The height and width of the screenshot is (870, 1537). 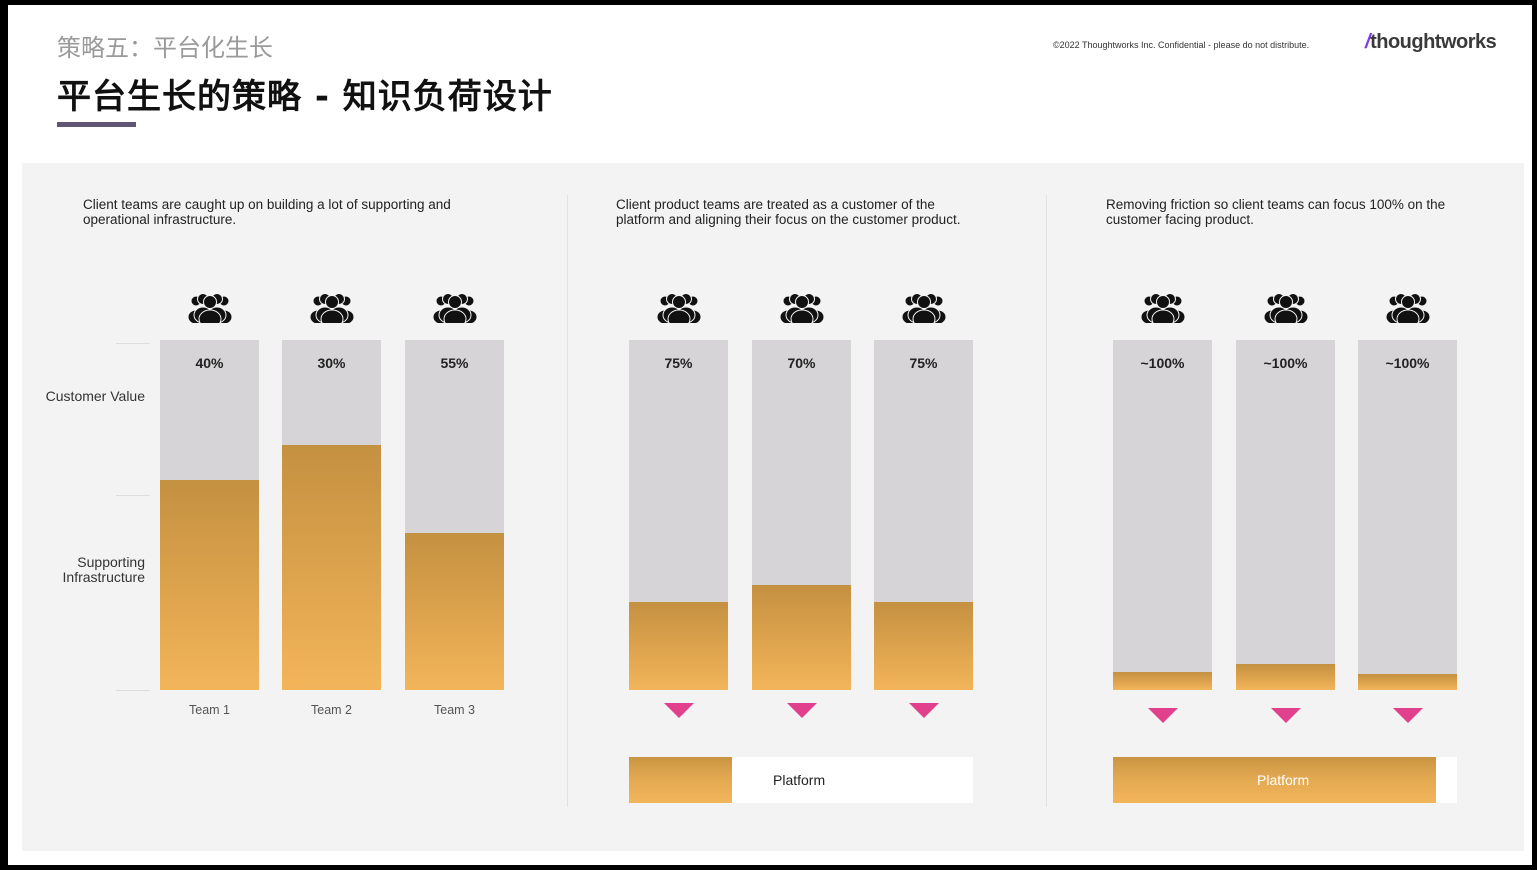 I want to click on stacked-bar: 55%, so click(x=454, y=515).